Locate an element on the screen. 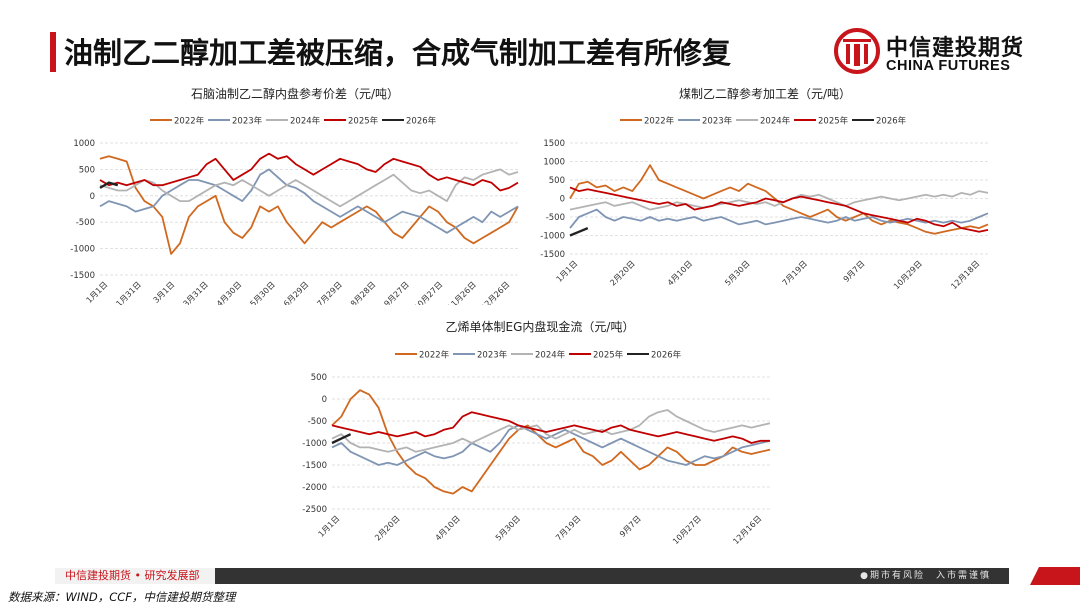 This screenshot has height=608, width=1080. x-tick-label: 4月30日 is located at coordinates (229, 292).